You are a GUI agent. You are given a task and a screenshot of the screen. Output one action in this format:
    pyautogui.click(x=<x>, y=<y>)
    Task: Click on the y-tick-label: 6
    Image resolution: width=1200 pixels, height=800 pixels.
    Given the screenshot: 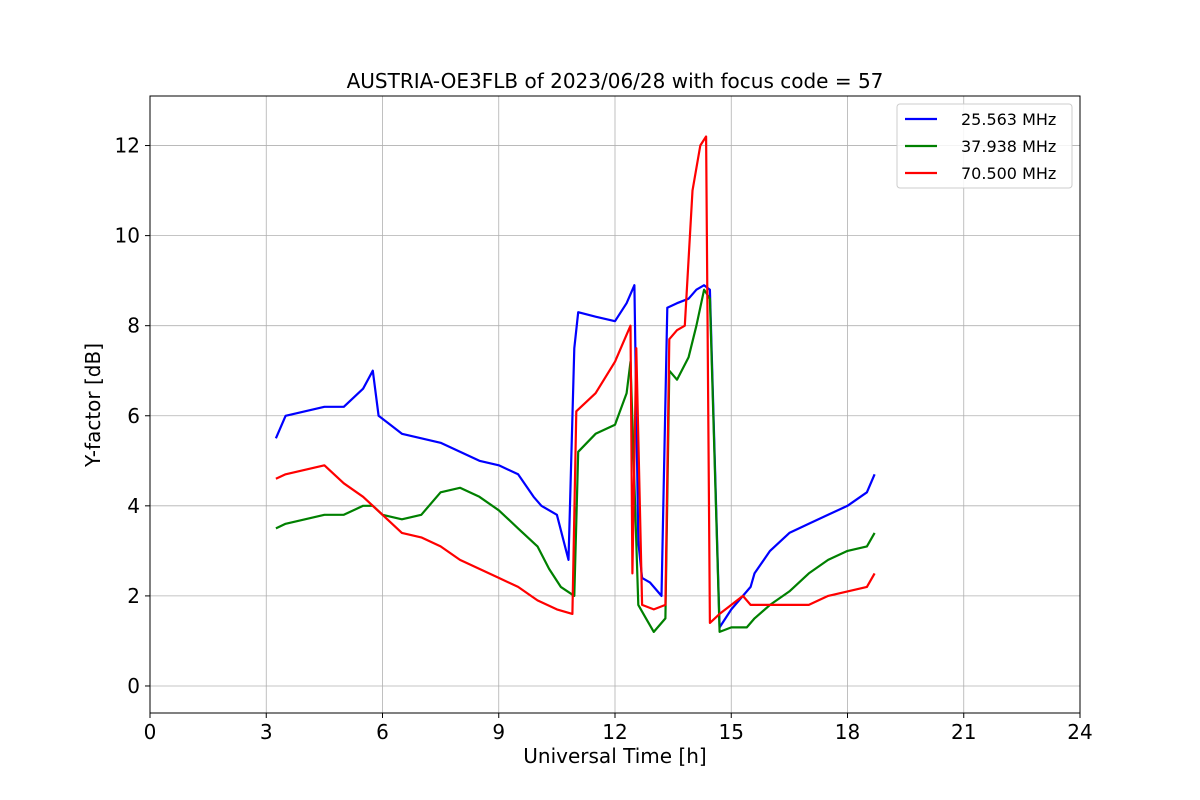 What is the action you would take?
    pyautogui.click(x=133, y=416)
    